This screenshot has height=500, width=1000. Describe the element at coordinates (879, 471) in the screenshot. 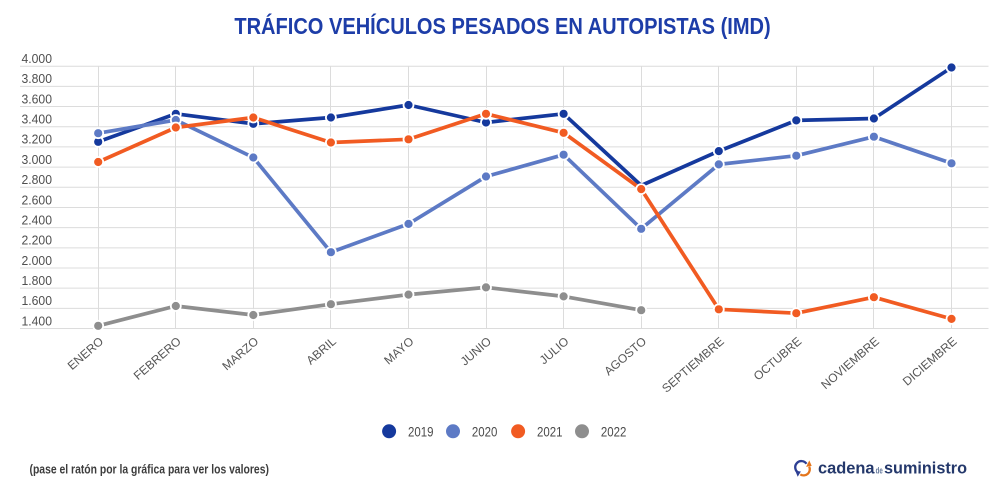

I see `svg-text: de` at that location.